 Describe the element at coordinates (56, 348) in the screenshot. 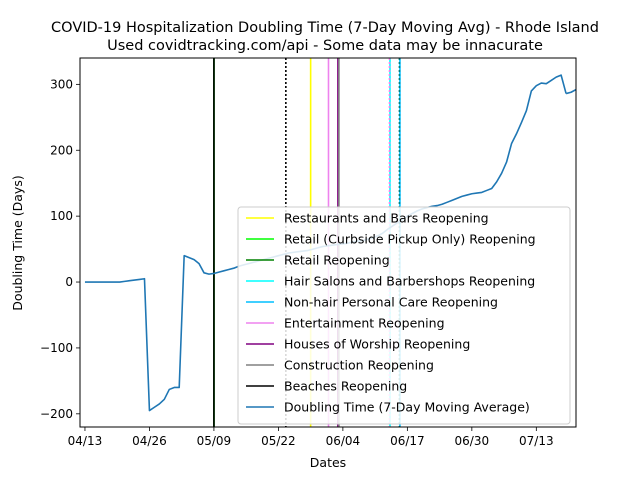

I see `y-tick-label: −100` at that location.